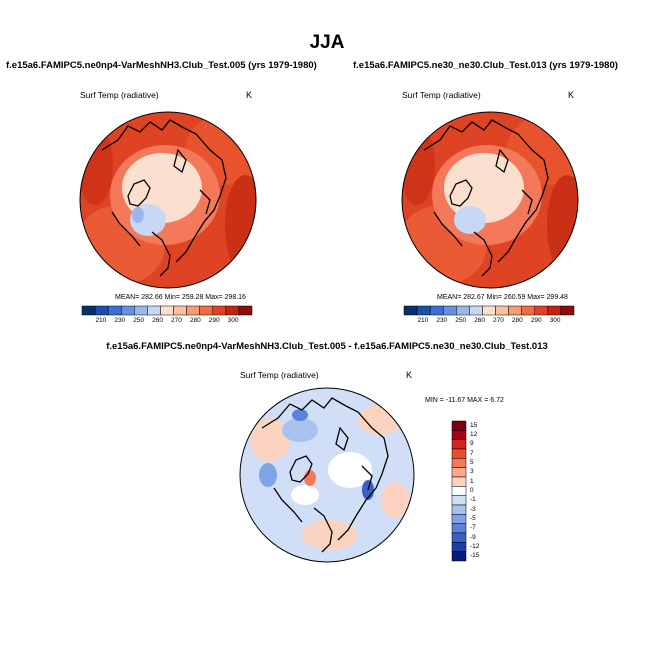 The width and height of the screenshot is (654, 654). Describe the element at coordinates (472, 444) in the screenshot. I see `colorbar-tick-label: 9` at that location.